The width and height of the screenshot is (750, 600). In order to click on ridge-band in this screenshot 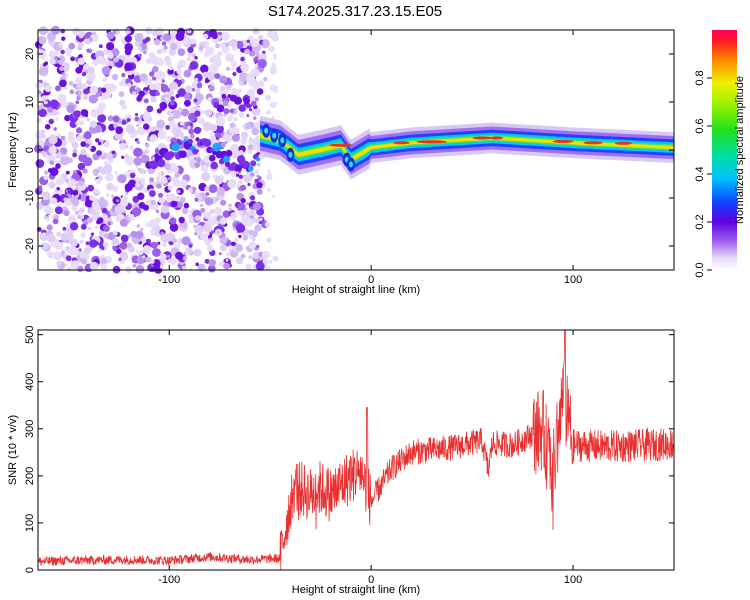, I will do `click(467, 147)`.